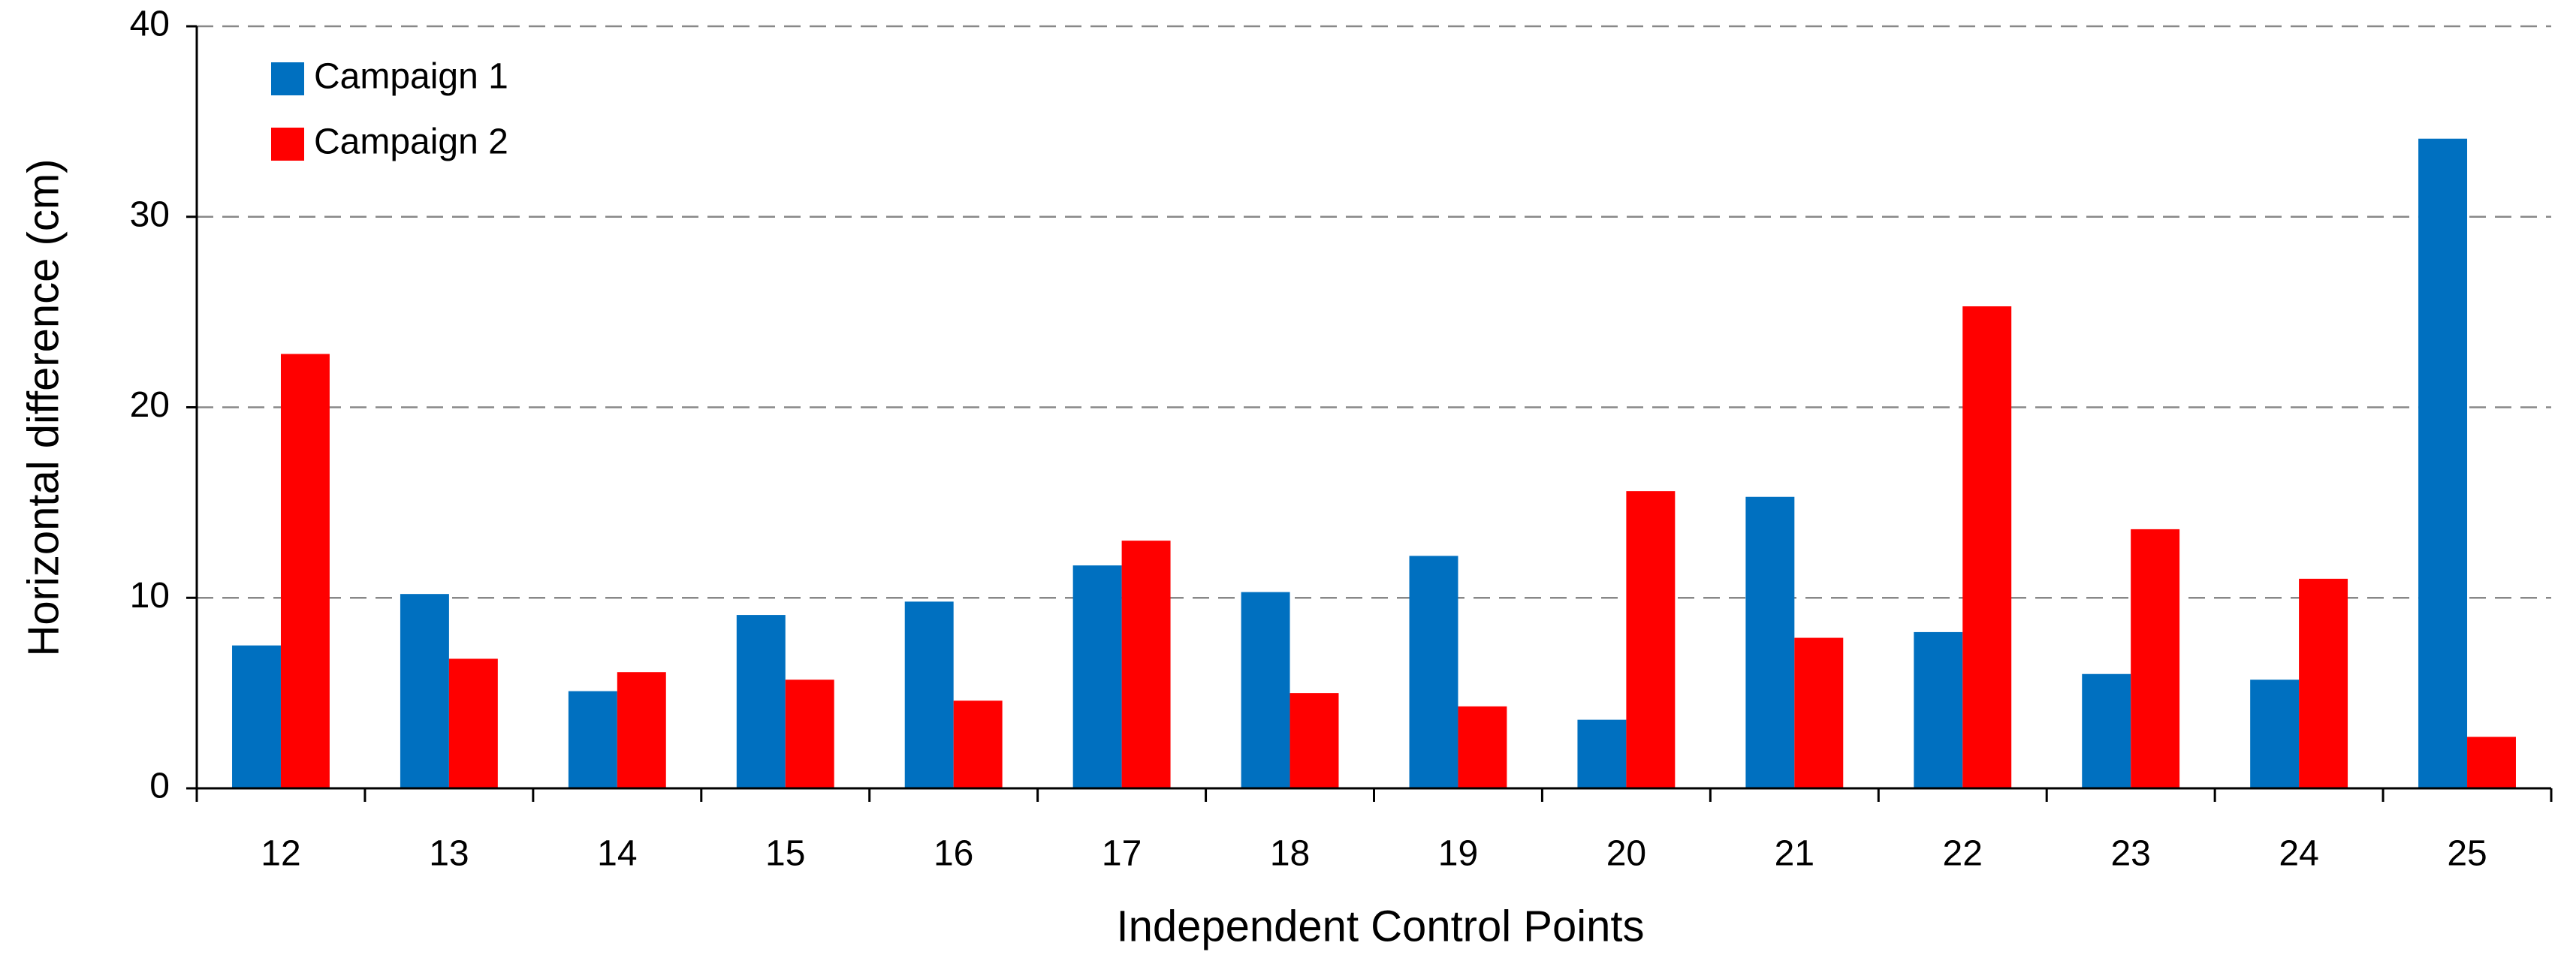  What do you see at coordinates (953, 854) in the screenshot?
I see `x-tick-label: 16` at bounding box center [953, 854].